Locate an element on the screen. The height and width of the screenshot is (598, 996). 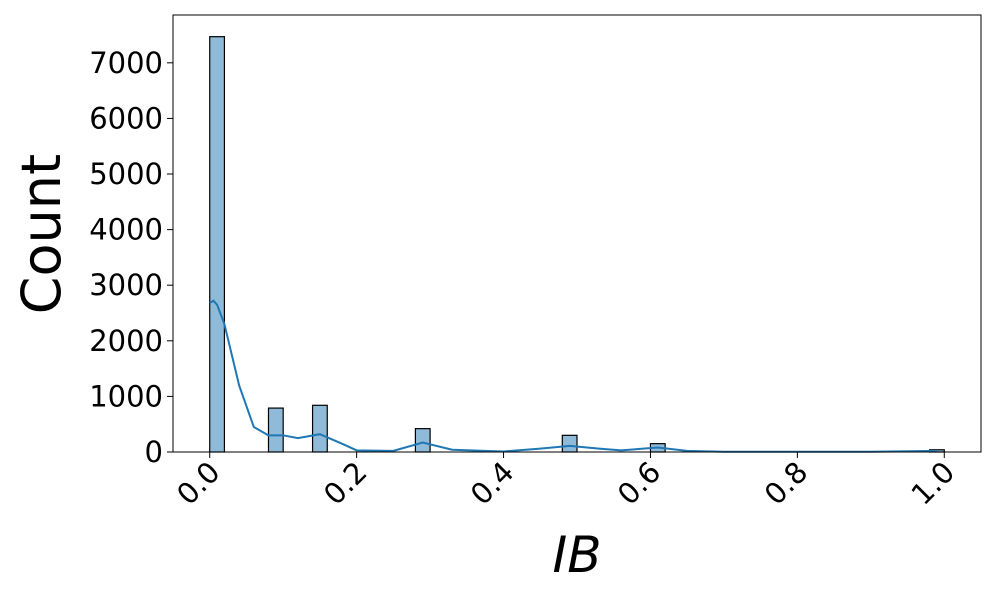
y-tick-label: 7000 is located at coordinates (126, 63).